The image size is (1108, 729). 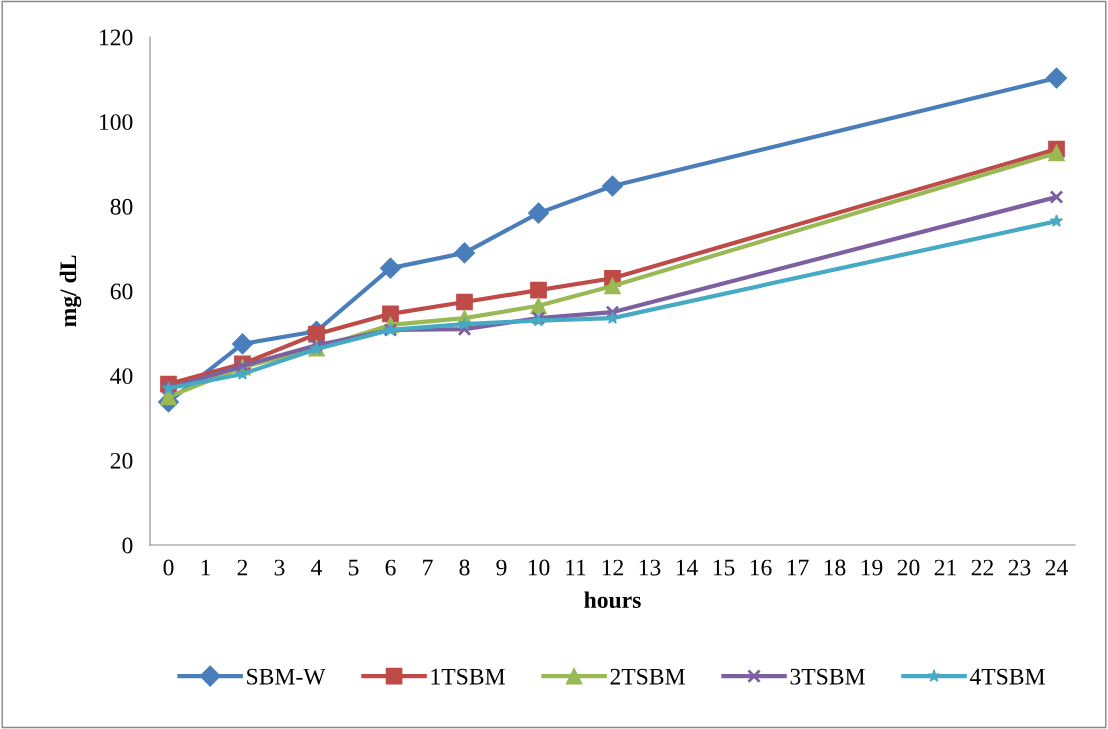 I want to click on x-tick-label: 7, so click(x=428, y=567).